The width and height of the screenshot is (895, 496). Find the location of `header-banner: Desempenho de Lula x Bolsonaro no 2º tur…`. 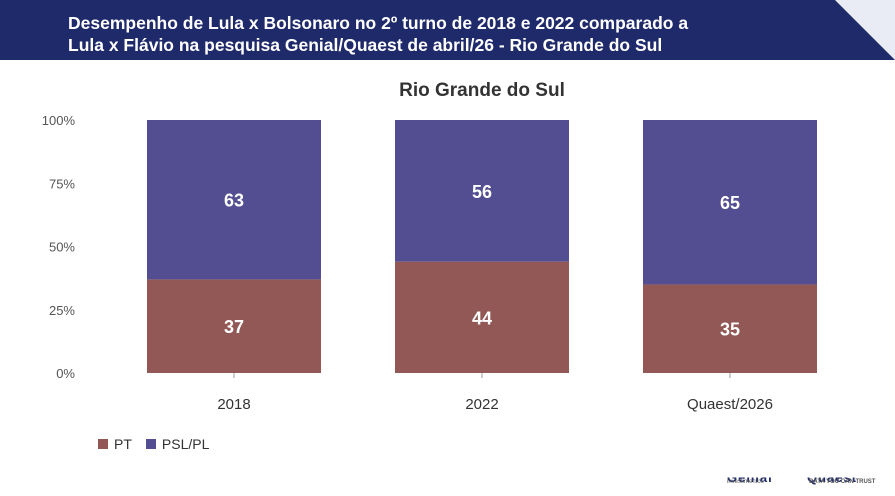

header-banner: Desempenho de Lula x Bolsonaro no 2º tur… is located at coordinates (447, 30).